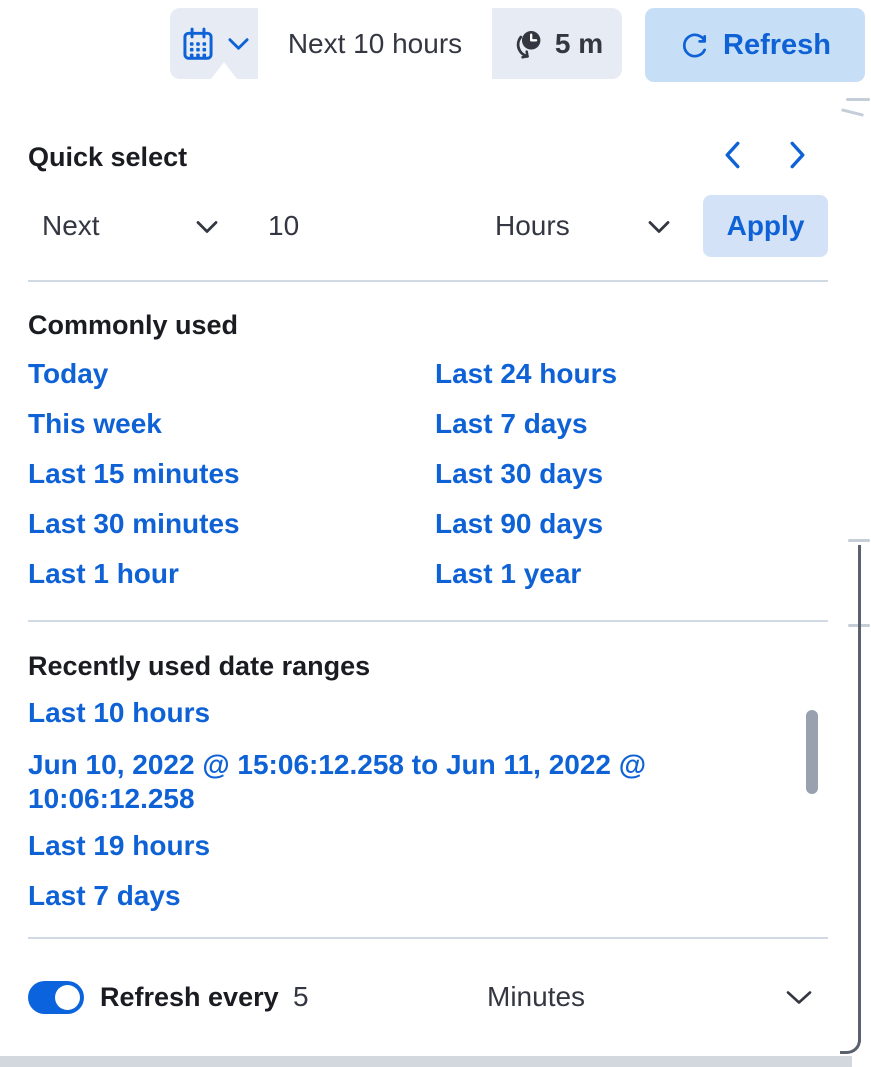 The height and width of the screenshot is (1067, 871). What do you see at coordinates (508, 573) in the screenshot?
I see `commonly-used-link: Last 1 year` at bounding box center [508, 573].